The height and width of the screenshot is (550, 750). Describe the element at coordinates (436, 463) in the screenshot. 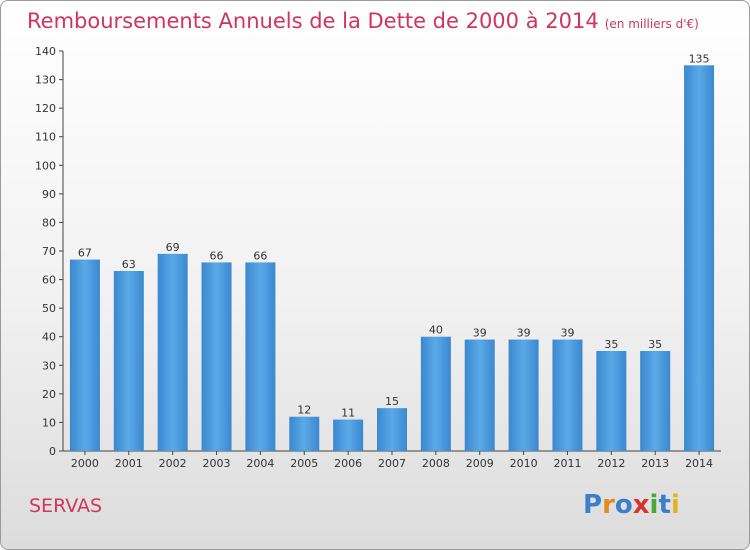

I see `x-tick-label: 2008` at that location.